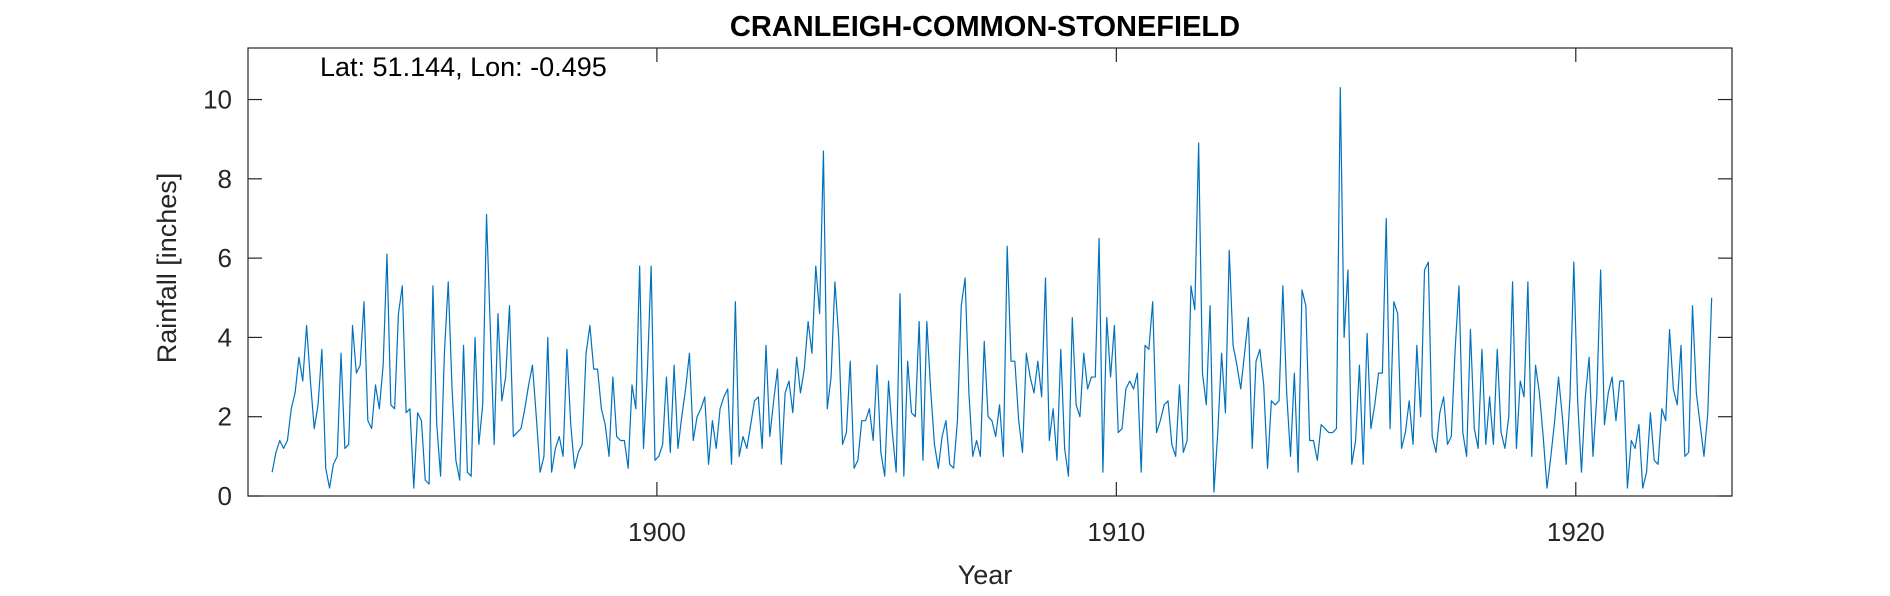 The height and width of the screenshot is (596, 1890). What do you see at coordinates (225, 417) in the screenshot?
I see `y-tick-label: 2` at bounding box center [225, 417].